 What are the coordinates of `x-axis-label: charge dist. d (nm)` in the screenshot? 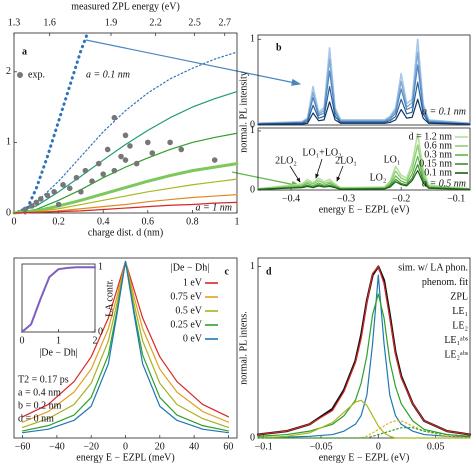 It's located at (125, 232).